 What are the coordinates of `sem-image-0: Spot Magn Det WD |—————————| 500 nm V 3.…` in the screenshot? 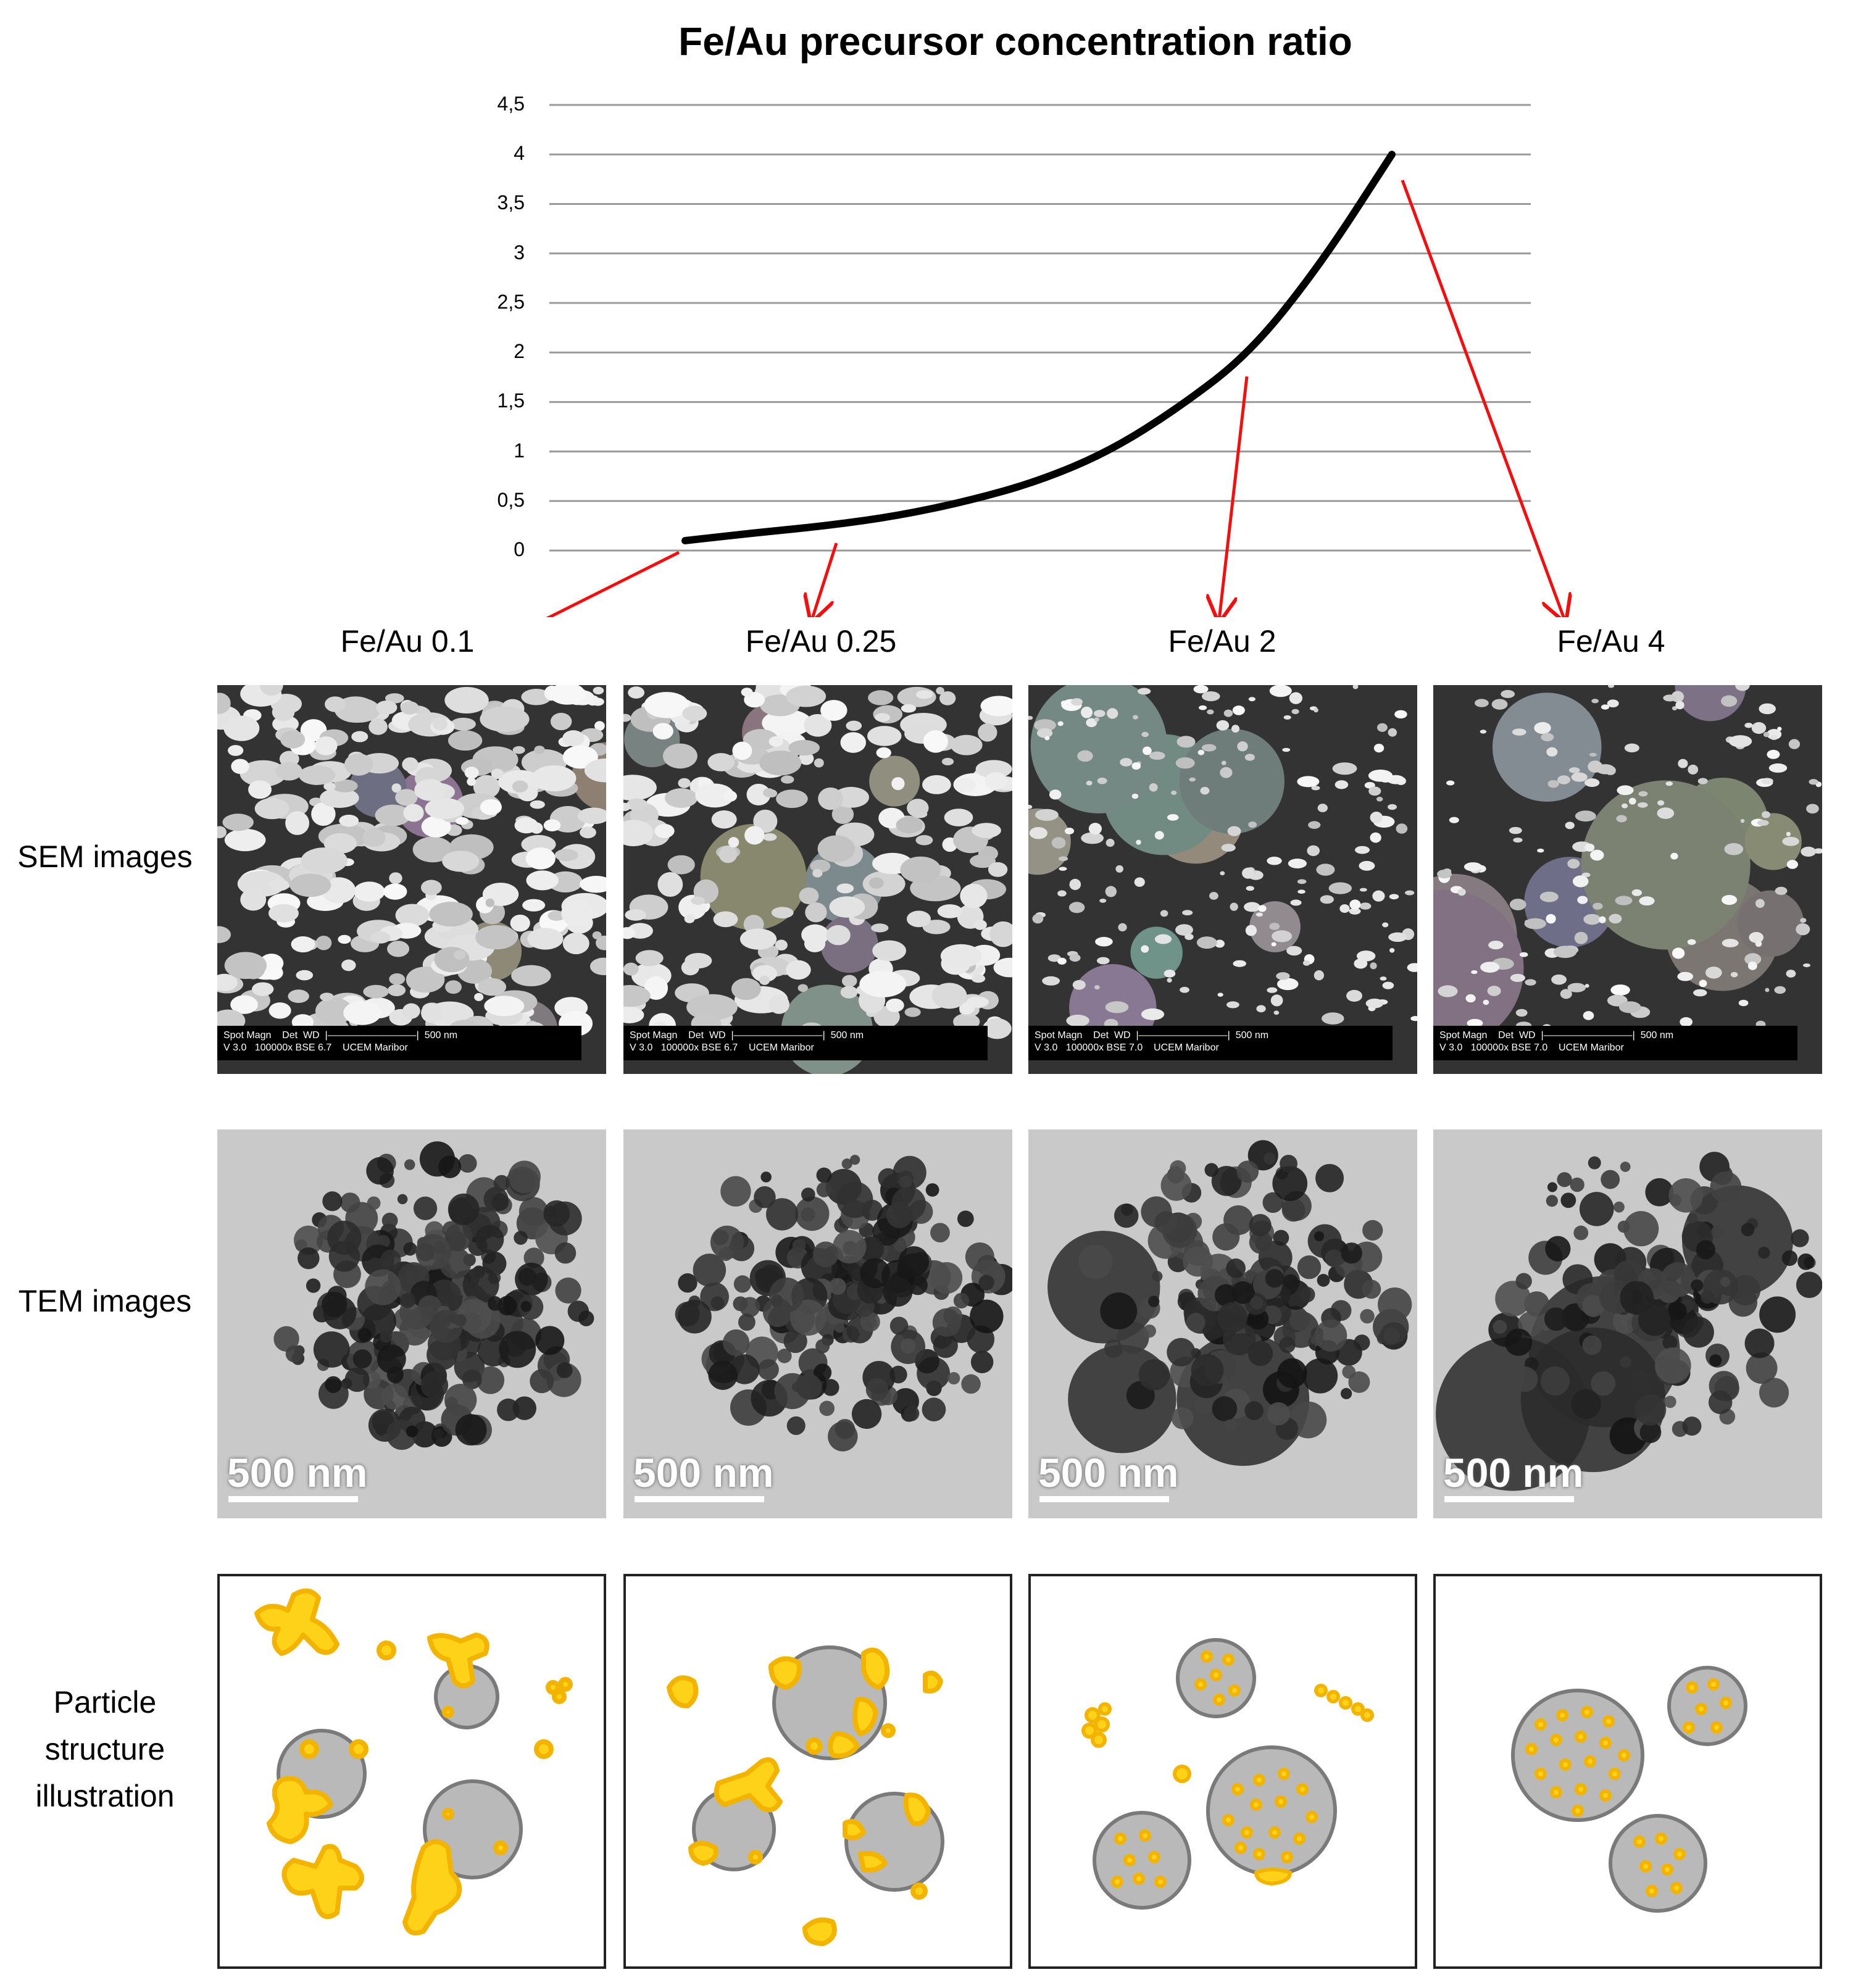 It's located at (411, 879).